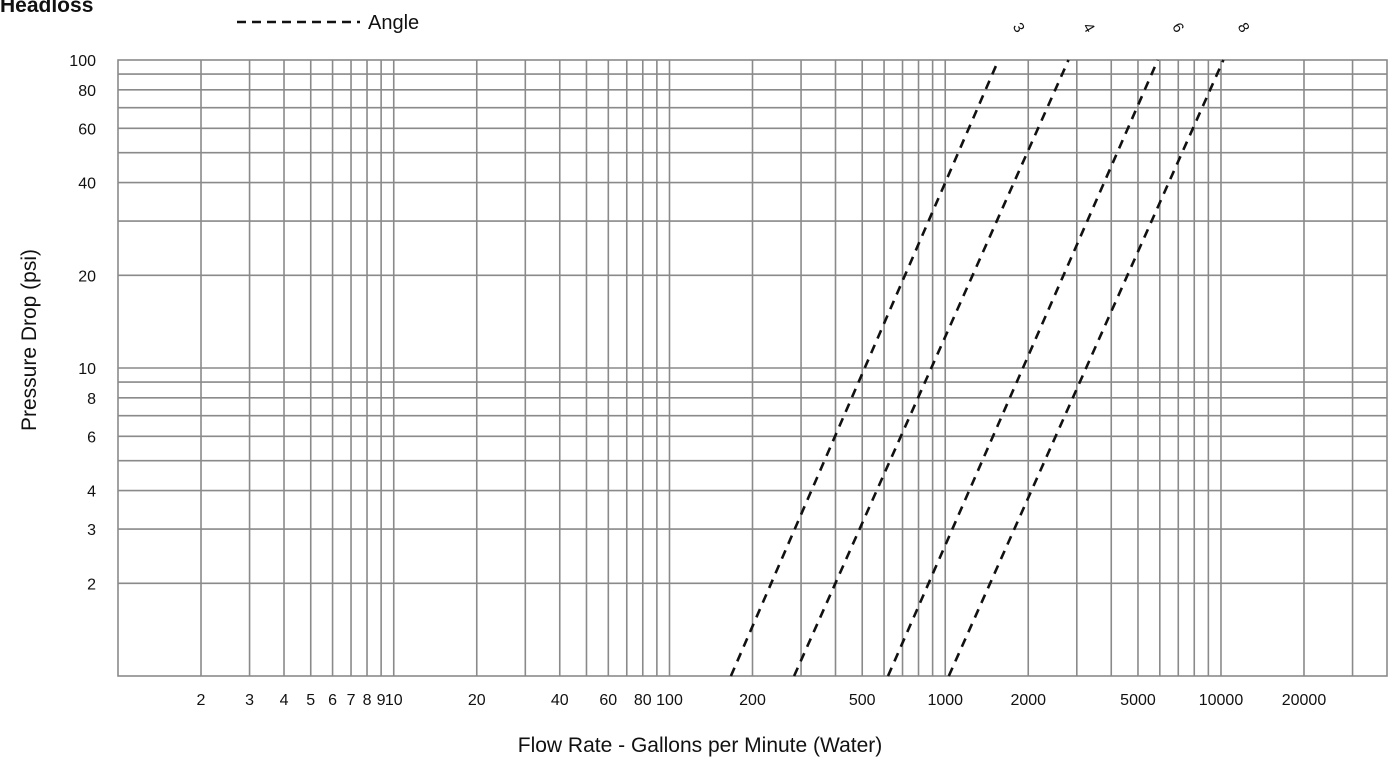 Image resolution: width=1391 pixels, height=760 pixels. Describe the element at coordinates (394, 700) in the screenshot. I see `x-tick-label: 10` at that location.